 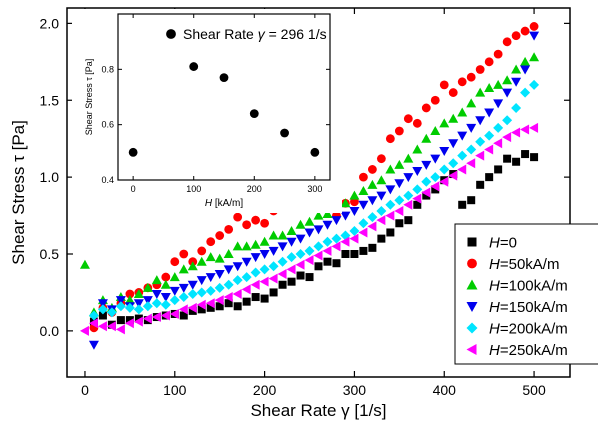 I want to click on inset-legend-marker, so click(x=171, y=34).